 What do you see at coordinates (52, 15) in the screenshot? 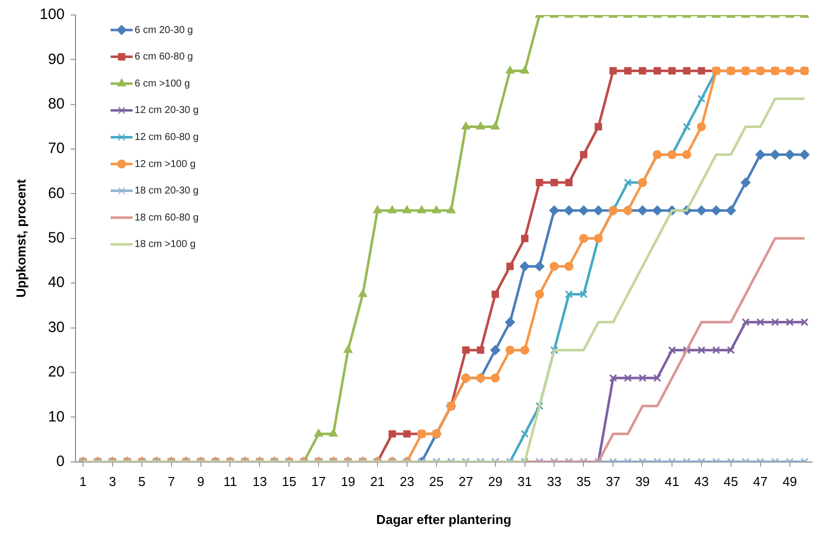
I see `y-tick-label: 100` at bounding box center [52, 15].